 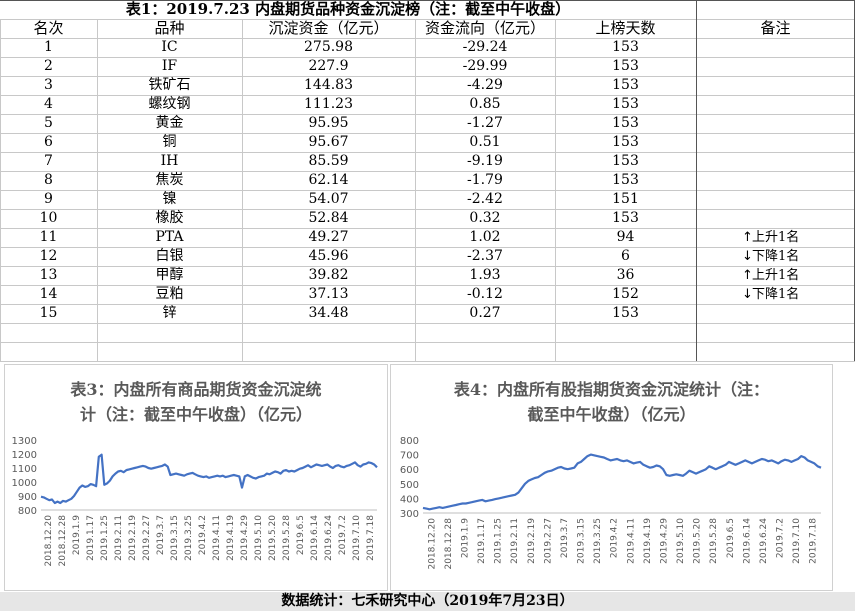 I want to click on table-cell: 49.27, so click(x=328, y=237).